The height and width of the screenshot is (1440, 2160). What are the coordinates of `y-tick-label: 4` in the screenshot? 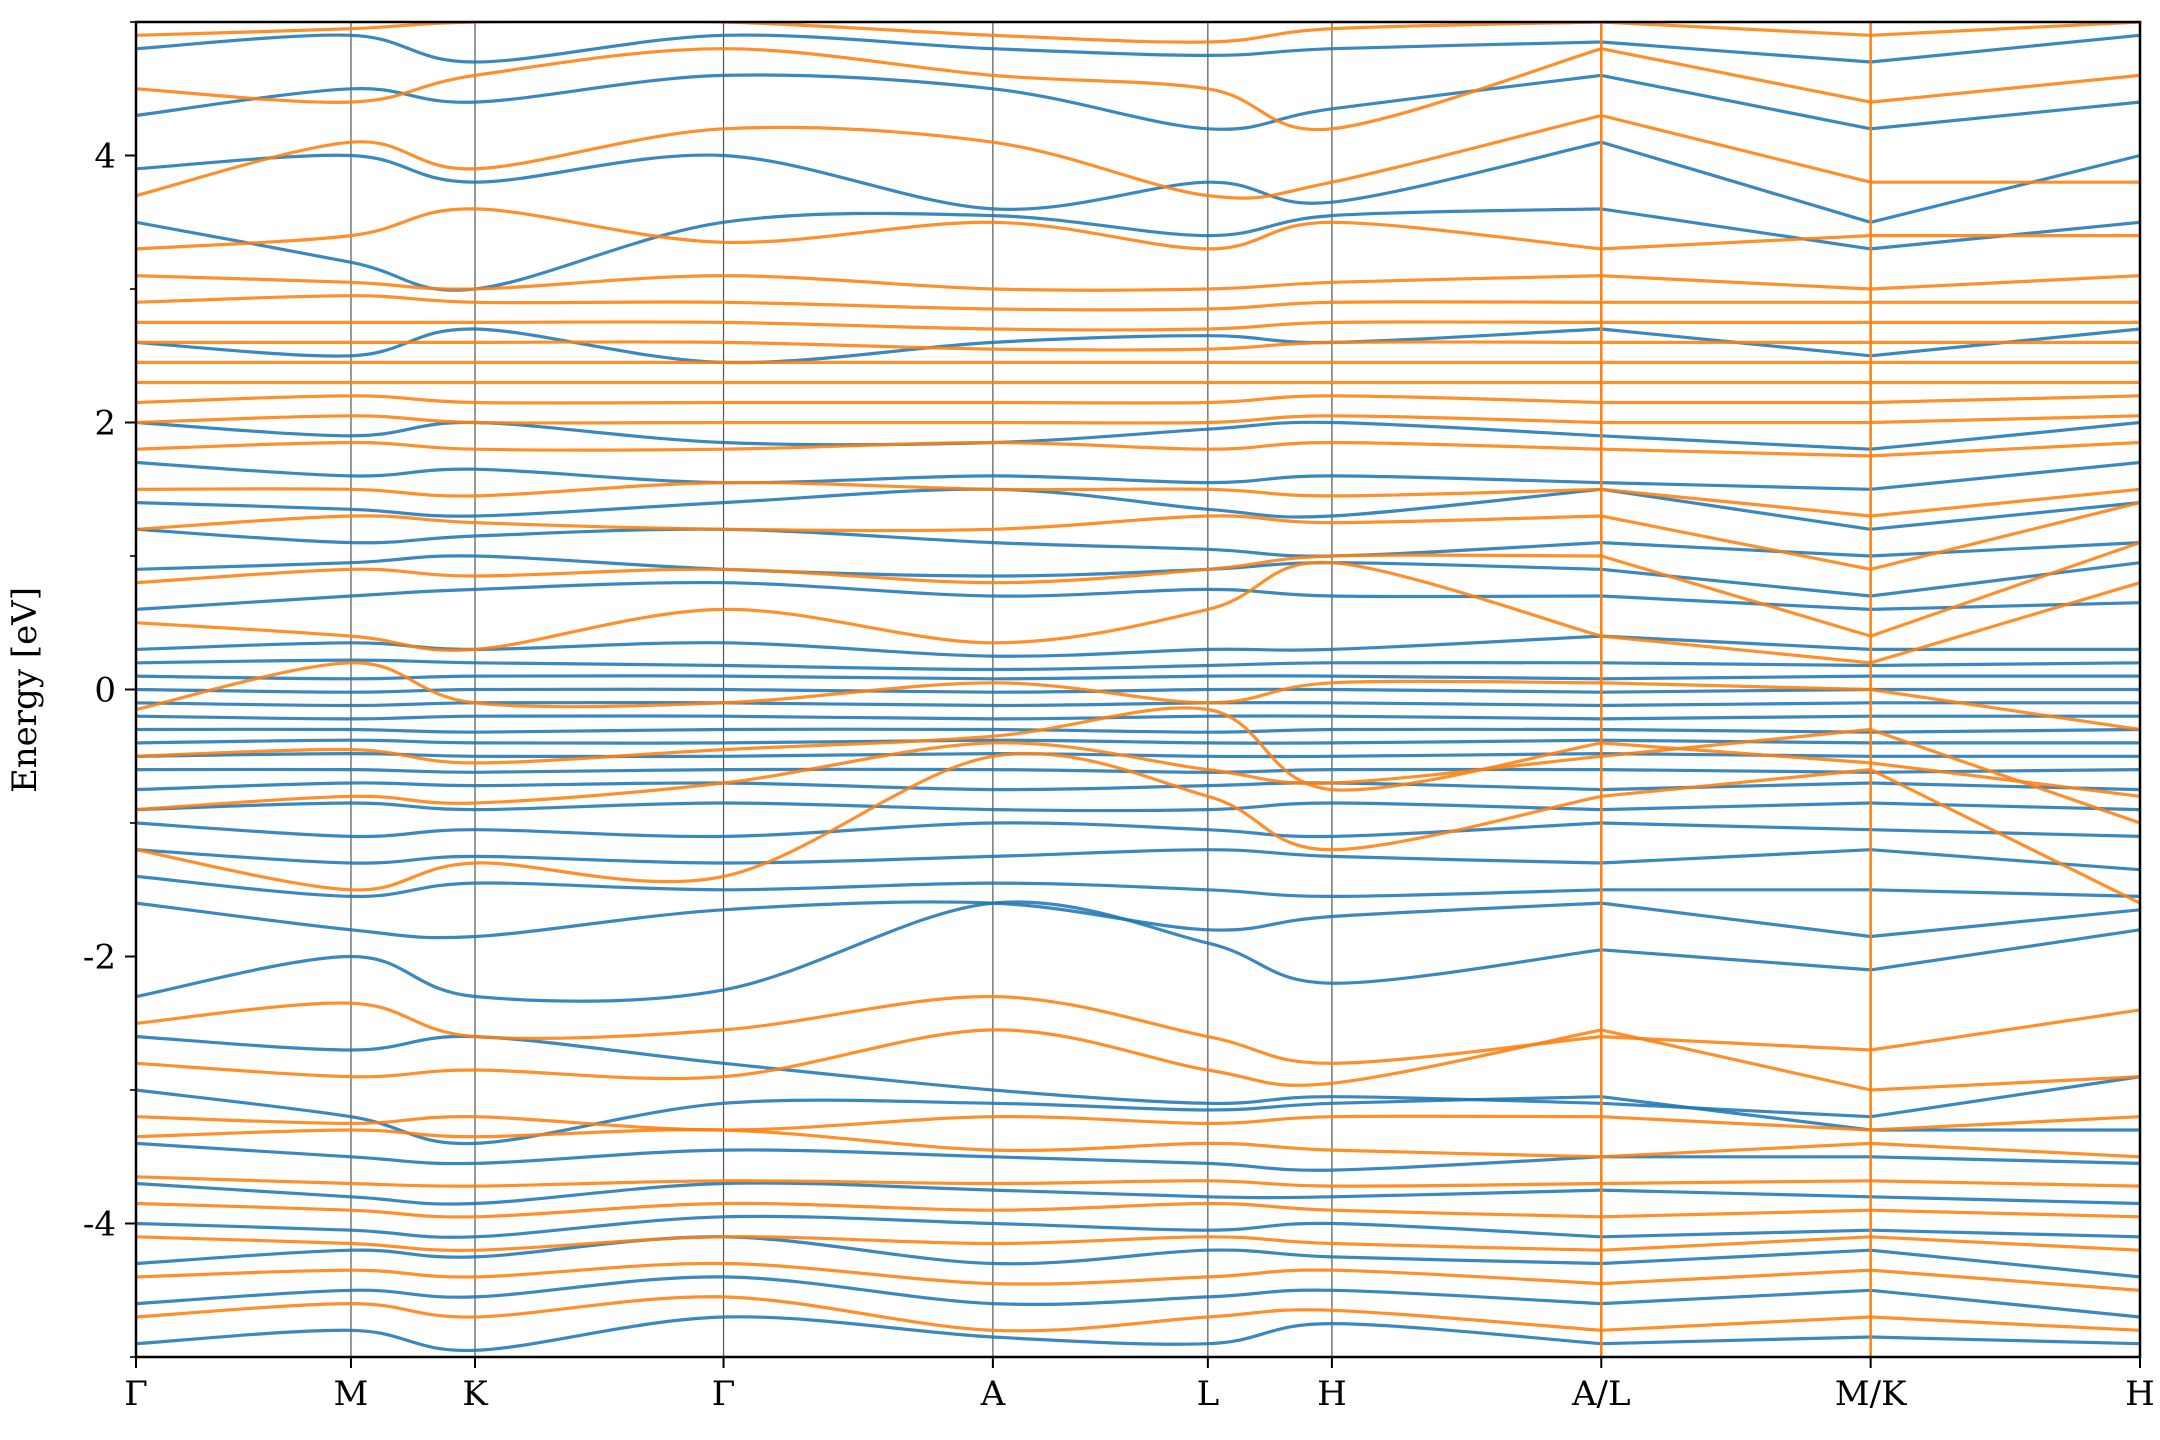 It's located at (105, 157).